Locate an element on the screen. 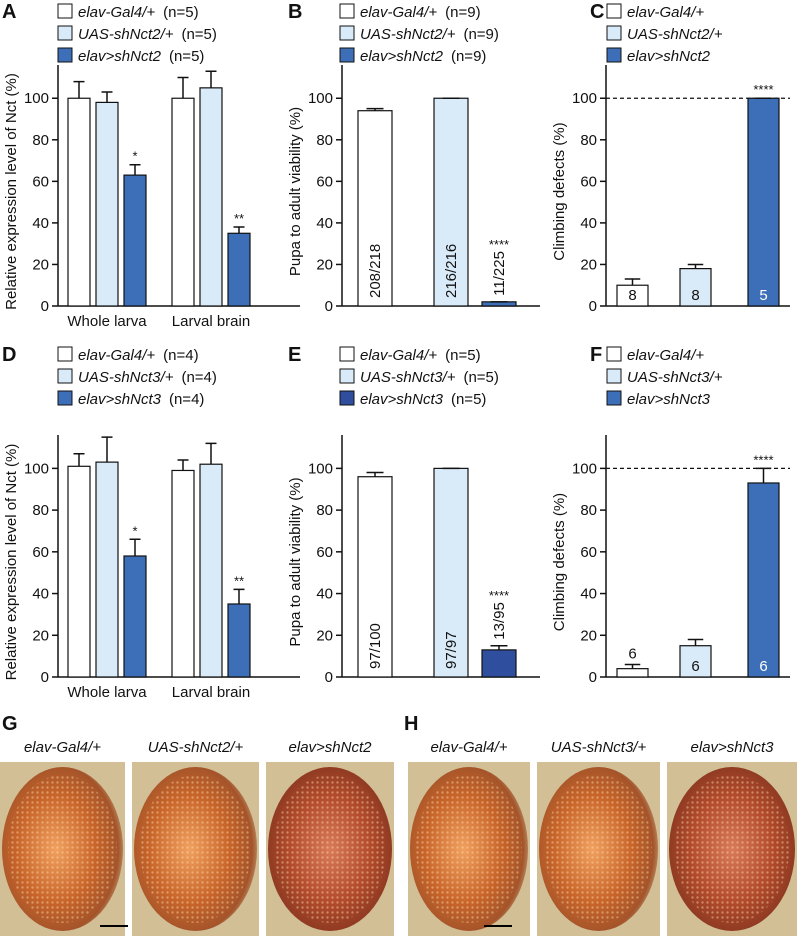 The width and height of the screenshot is (797, 941). legend-entry: UAS-shNct2/+ is located at coordinates (126, 34).